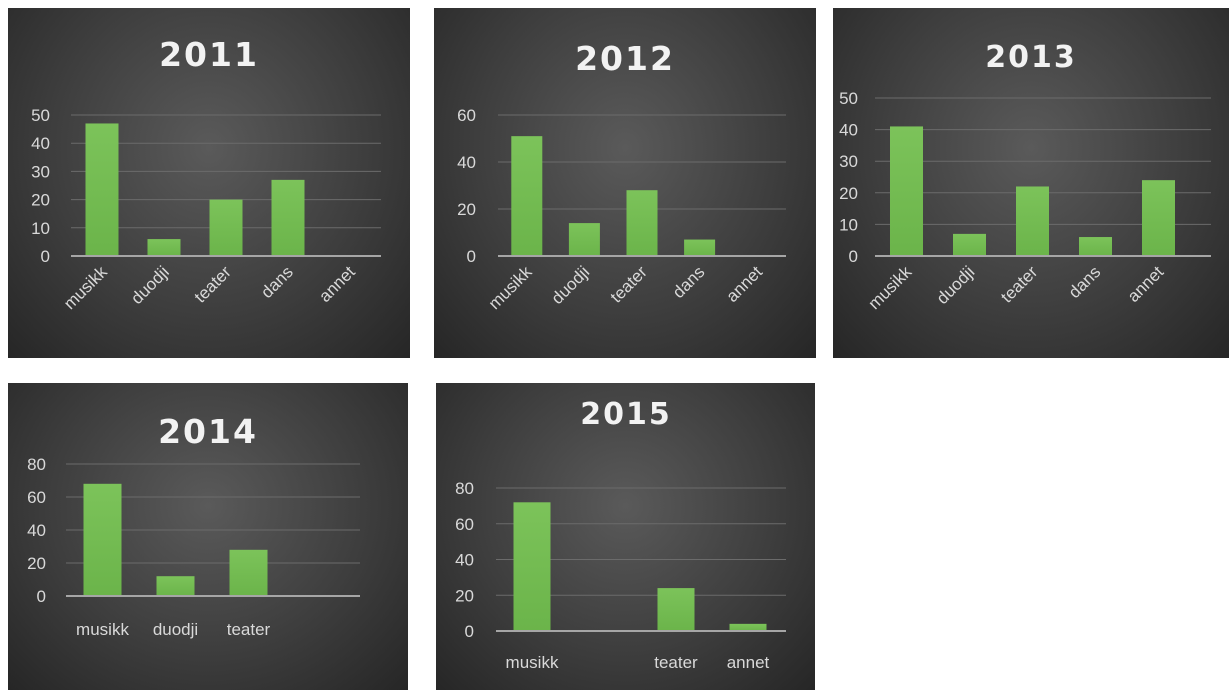 The image size is (1230, 692). Describe the element at coordinates (625, 58) in the screenshot. I see `chart-title: 2012` at that location.